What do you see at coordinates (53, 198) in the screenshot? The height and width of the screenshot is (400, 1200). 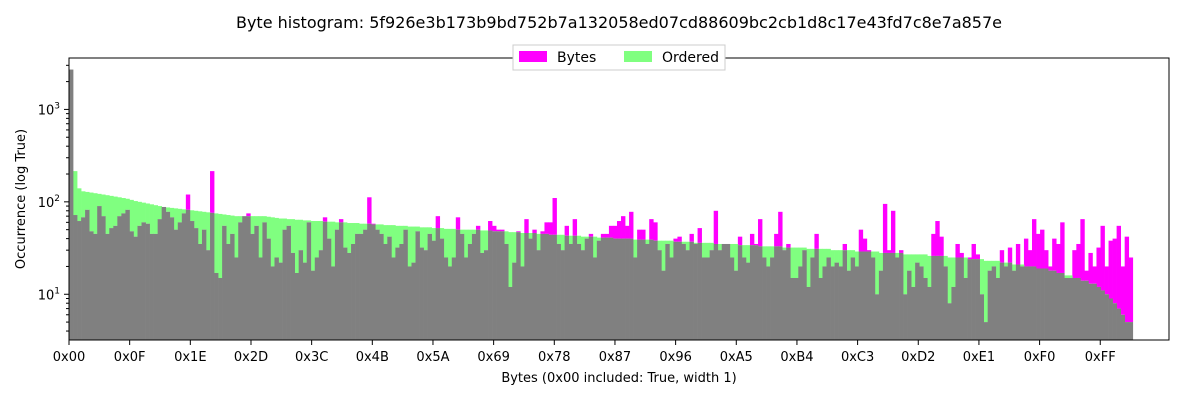 I see `y-axis: 101 102 103` at bounding box center [53, 198].